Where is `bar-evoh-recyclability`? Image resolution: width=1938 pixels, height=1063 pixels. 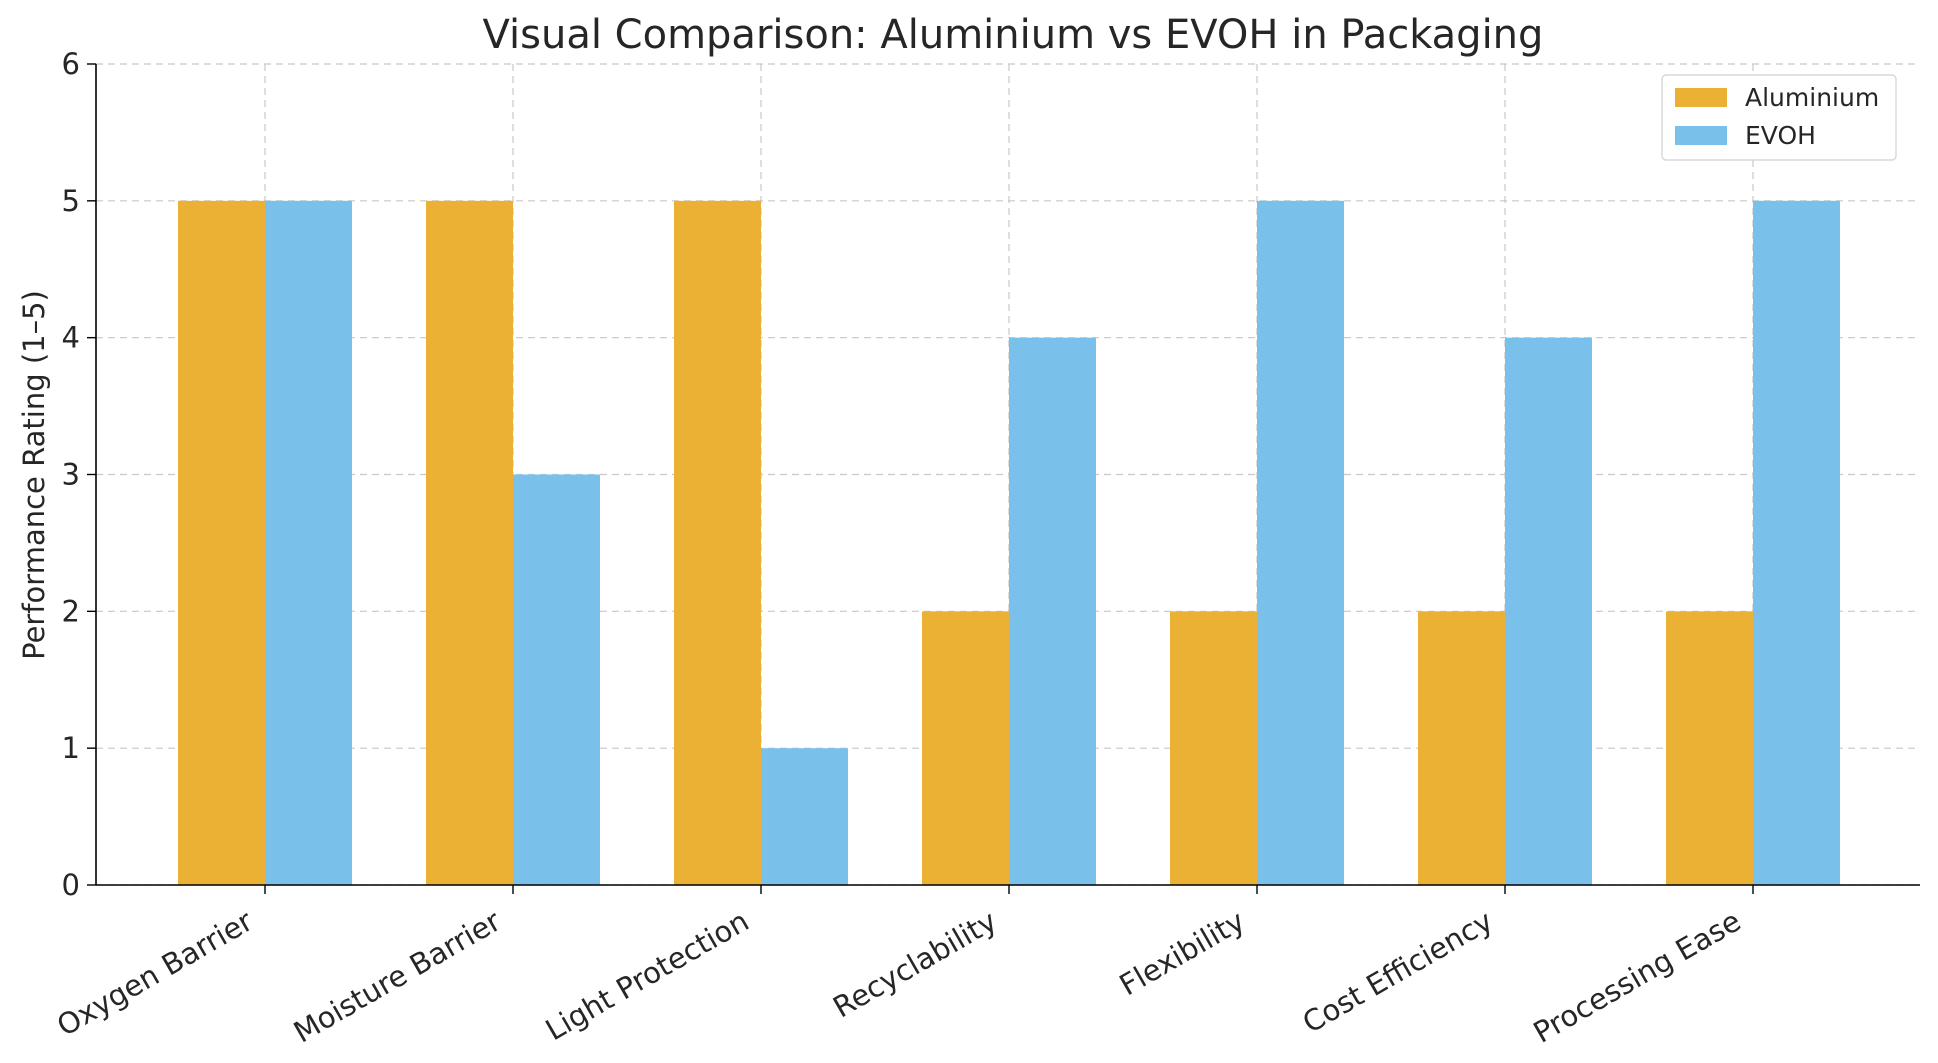
bar-evoh-recyclability is located at coordinates (1052, 611).